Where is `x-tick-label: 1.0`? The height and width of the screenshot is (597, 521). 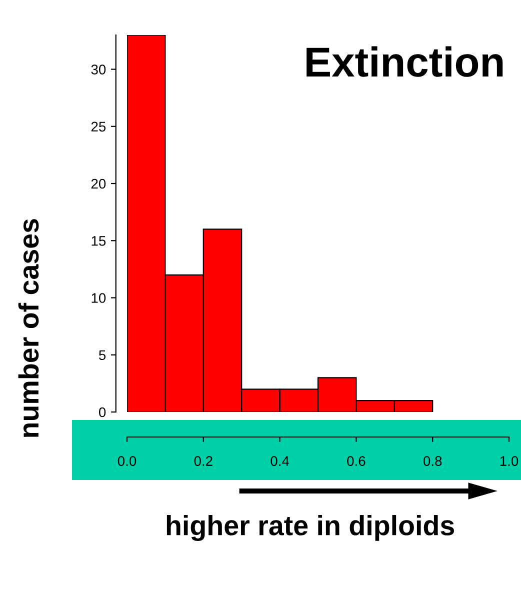 x-tick-label: 1.0 is located at coordinates (509, 461).